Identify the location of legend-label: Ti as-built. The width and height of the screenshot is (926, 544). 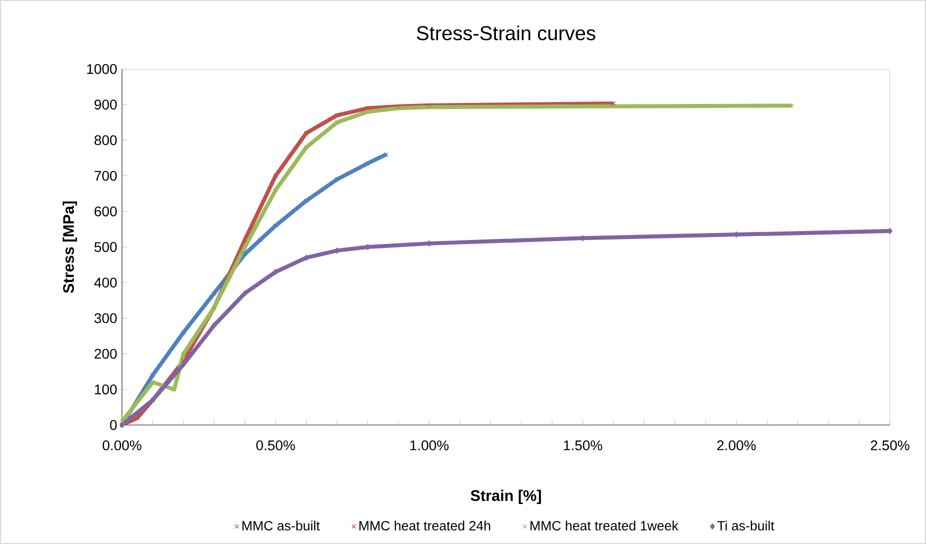
(745, 525).